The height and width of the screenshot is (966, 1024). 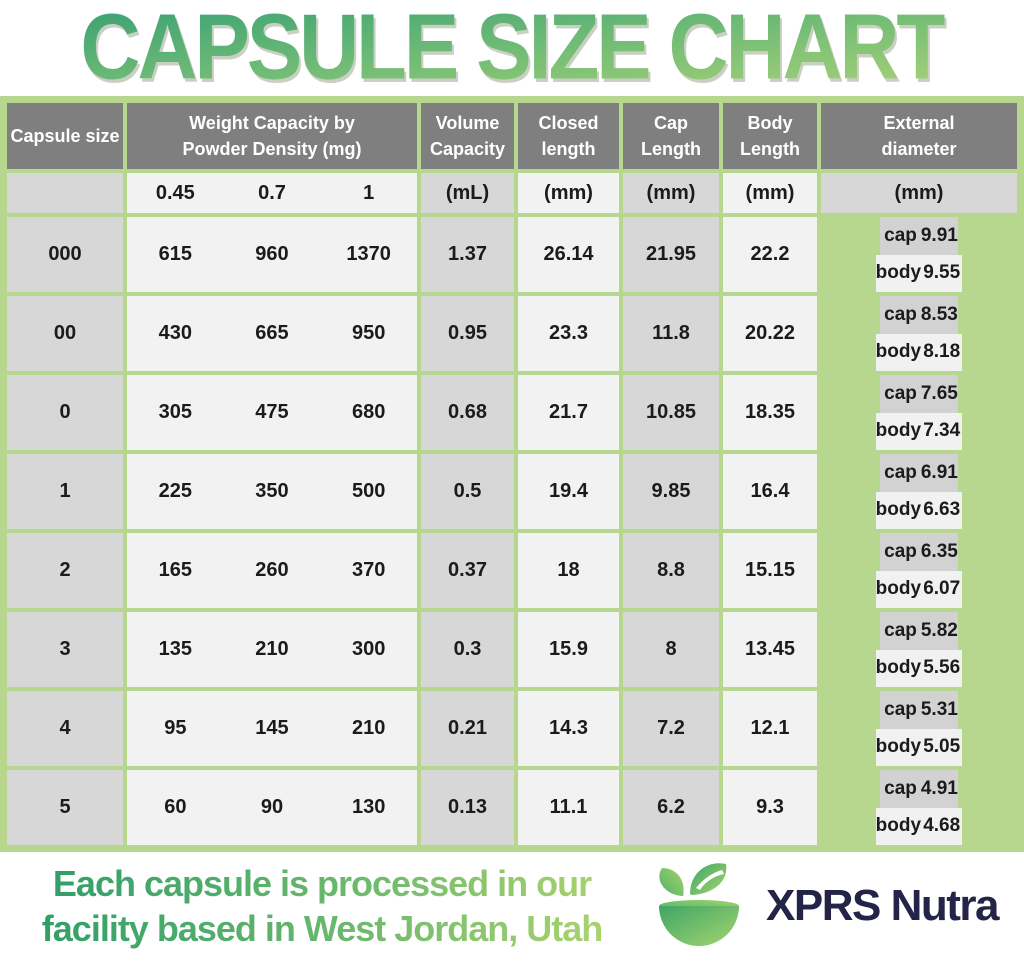 What do you see at coordinates (65, 649) in the screenshot?
I see `capsule-size-cell: 3` at bounding box center [65, 649].